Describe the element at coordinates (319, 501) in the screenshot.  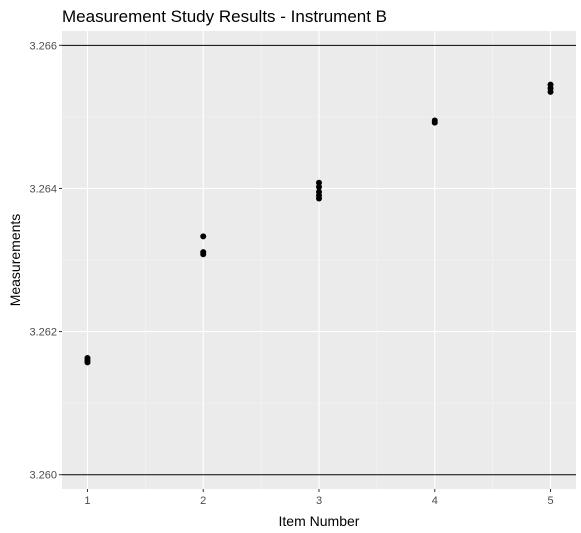
I see `x-tick-label: 3` at that location.